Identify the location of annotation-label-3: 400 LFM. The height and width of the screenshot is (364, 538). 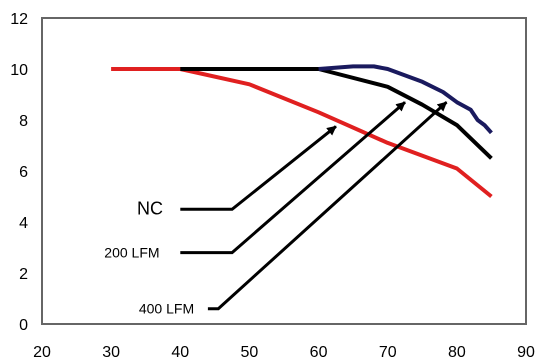
(166, 309).